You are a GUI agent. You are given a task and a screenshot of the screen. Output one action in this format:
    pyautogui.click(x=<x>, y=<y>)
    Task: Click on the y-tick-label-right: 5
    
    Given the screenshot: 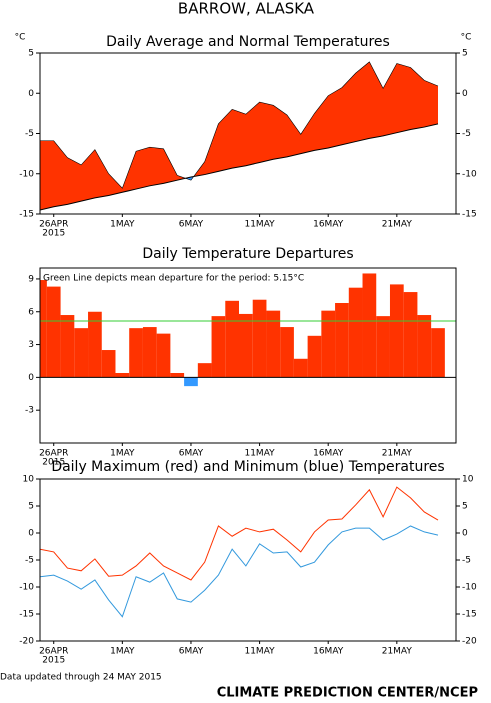 What is the action you would take?
    pyautogui.click(x=465, y=54)
    